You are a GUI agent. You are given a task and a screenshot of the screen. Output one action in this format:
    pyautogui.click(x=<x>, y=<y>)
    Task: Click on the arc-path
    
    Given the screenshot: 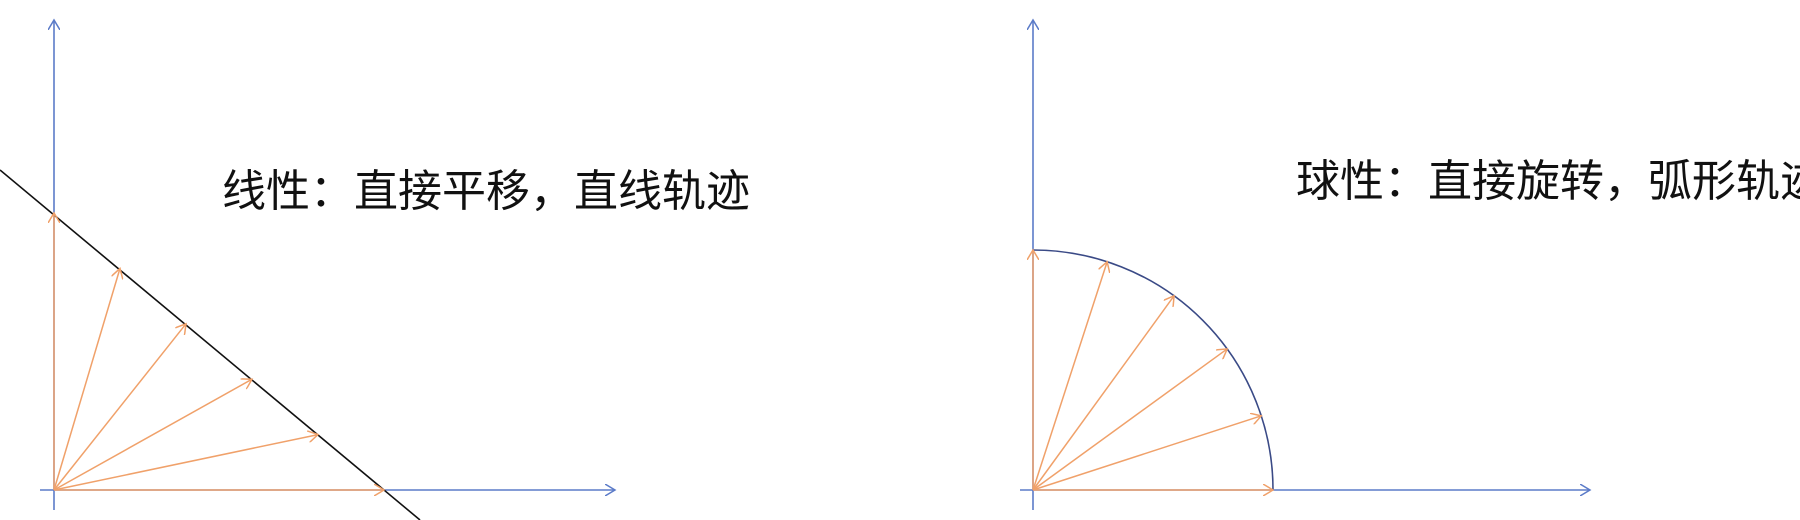 What is the action you would take?
    pyautogui.click(x=1153, y=370)
    